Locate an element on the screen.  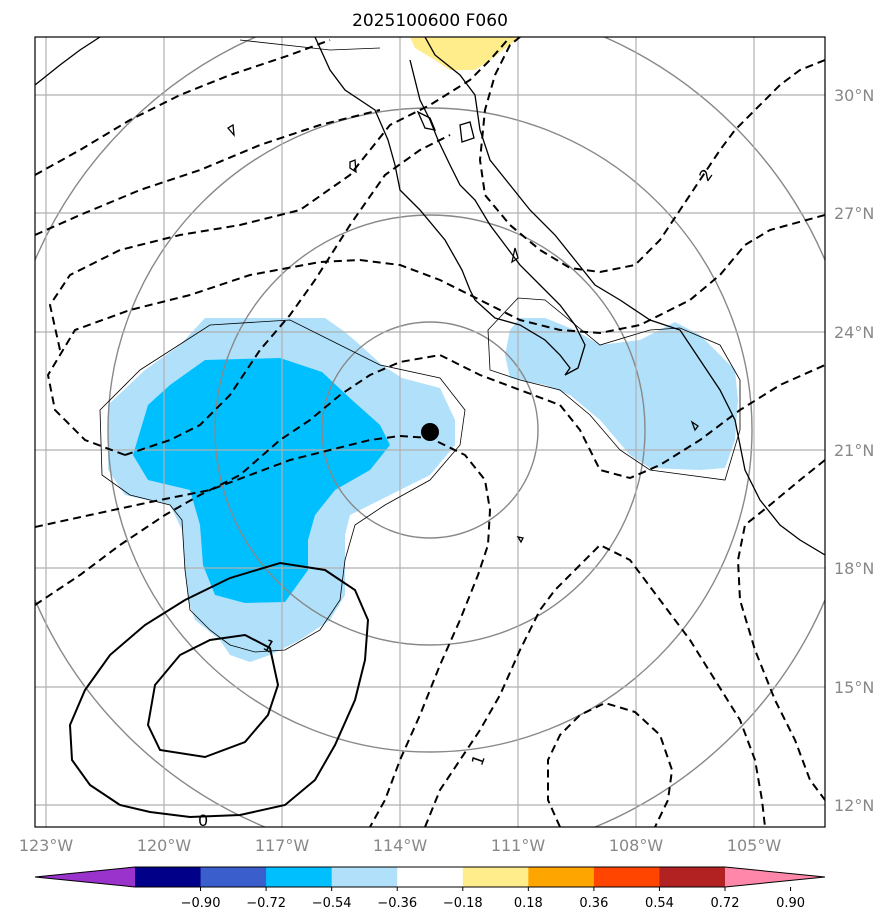
lat-tick-label: 21°N is located at coordinates (854, 450).